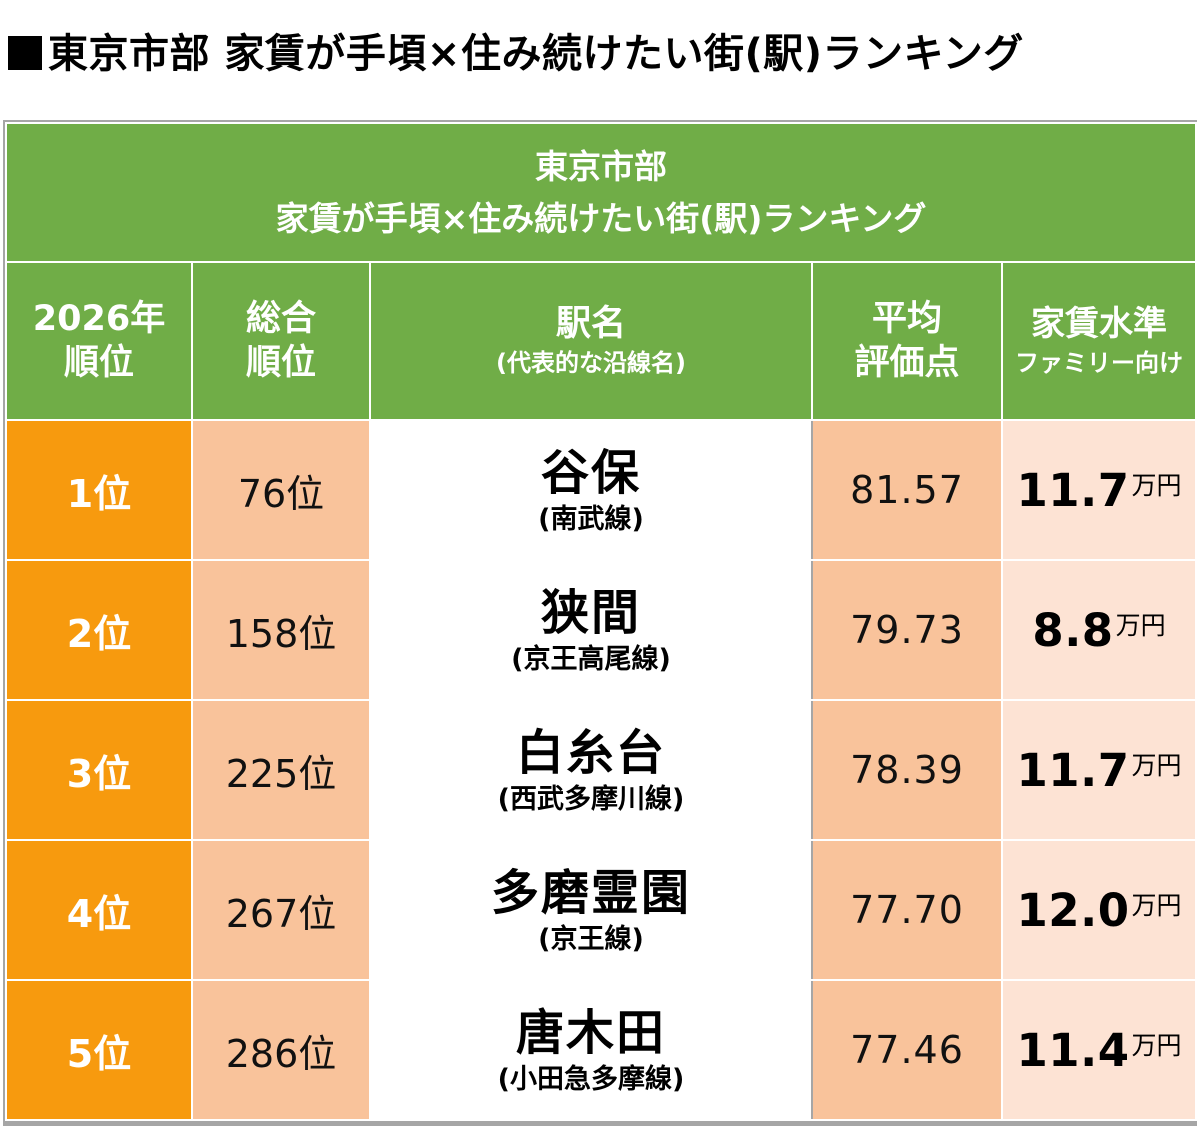  I want to click on overall-rank-cell: 225位, so click(281, 770).